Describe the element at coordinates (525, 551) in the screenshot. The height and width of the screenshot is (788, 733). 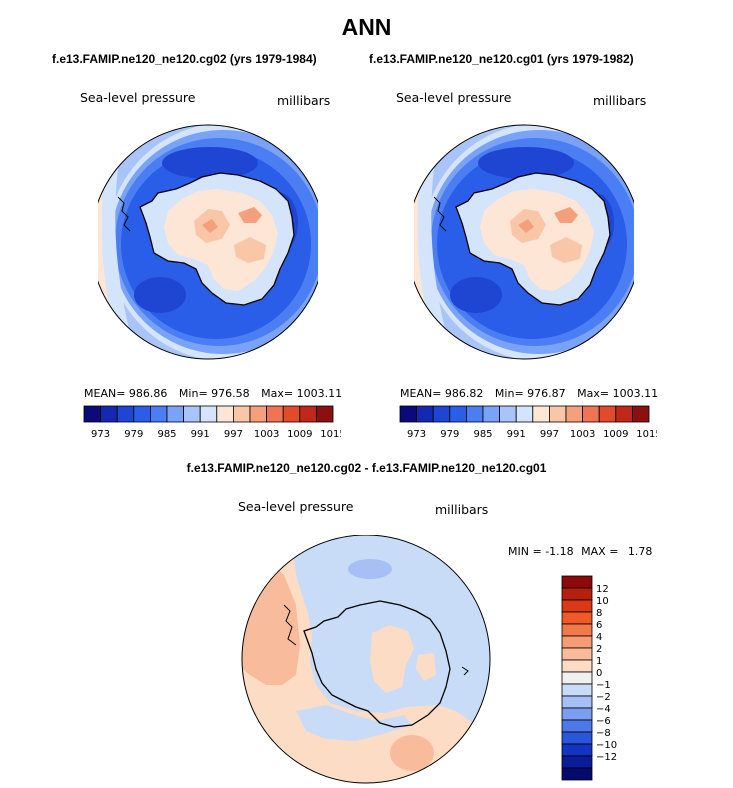
I see `diff-min-label: MIN =` at that location.